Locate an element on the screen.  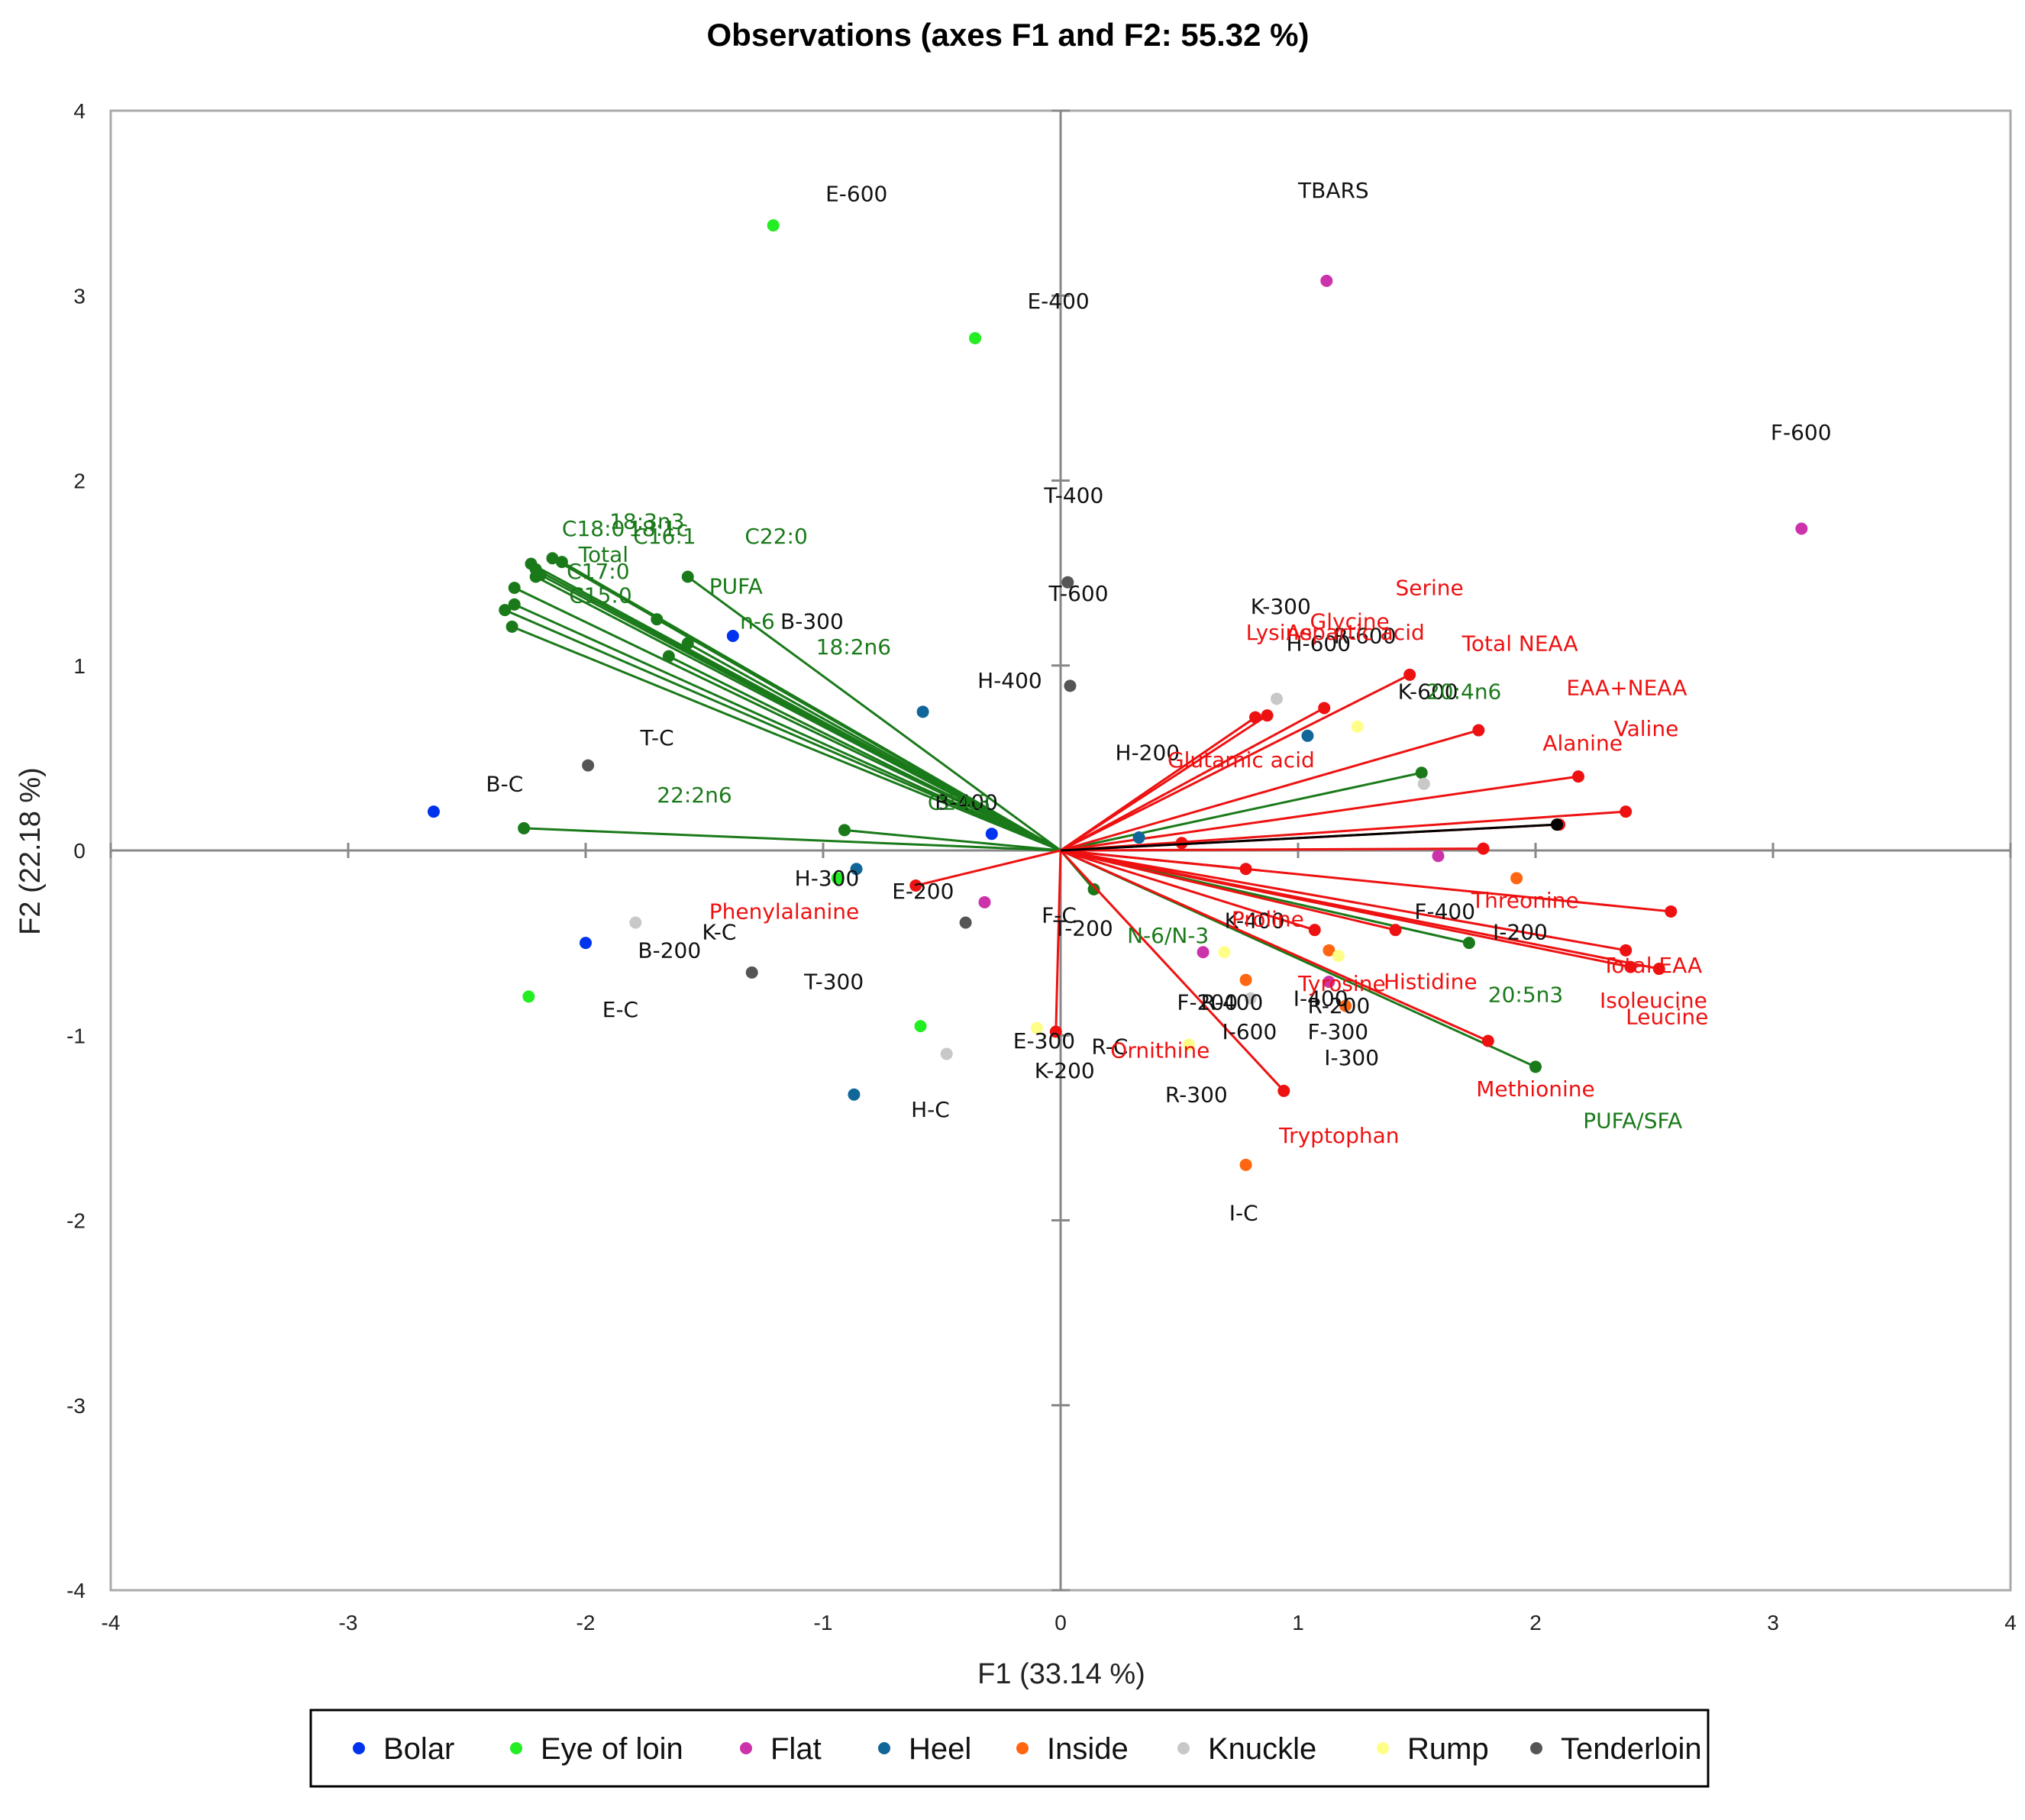
vector-leucine is located at coordinates (1345, 909).